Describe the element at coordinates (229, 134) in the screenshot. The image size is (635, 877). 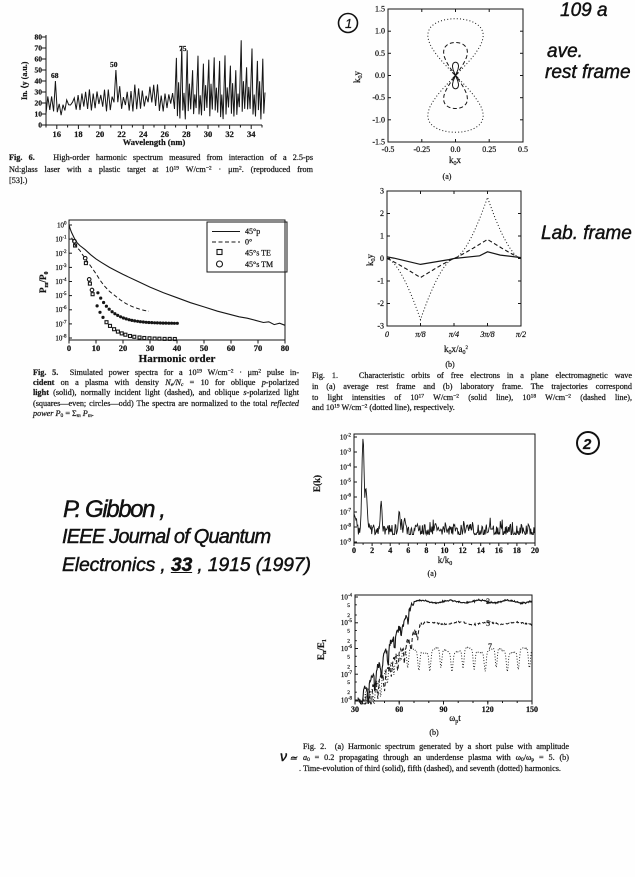
I see `svg-text: 32` at that location.